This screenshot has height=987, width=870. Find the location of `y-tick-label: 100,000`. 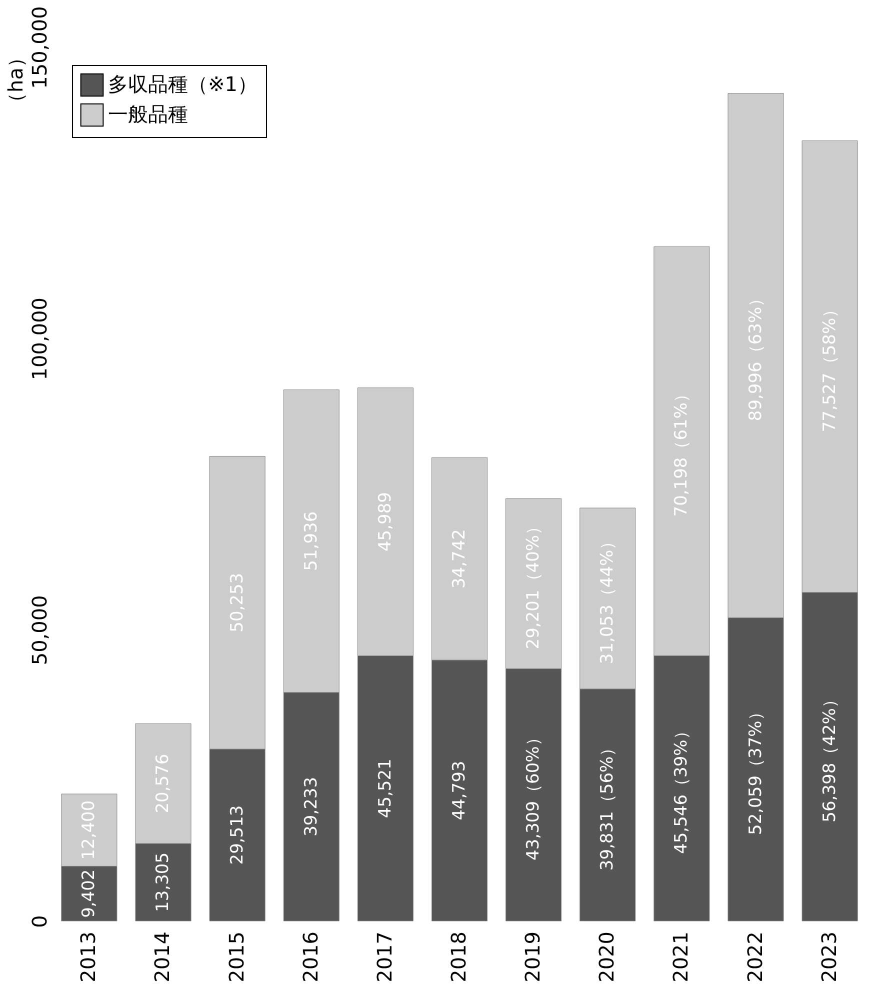

y-tick-label: 100,000 is located at coordinates (40, 338).